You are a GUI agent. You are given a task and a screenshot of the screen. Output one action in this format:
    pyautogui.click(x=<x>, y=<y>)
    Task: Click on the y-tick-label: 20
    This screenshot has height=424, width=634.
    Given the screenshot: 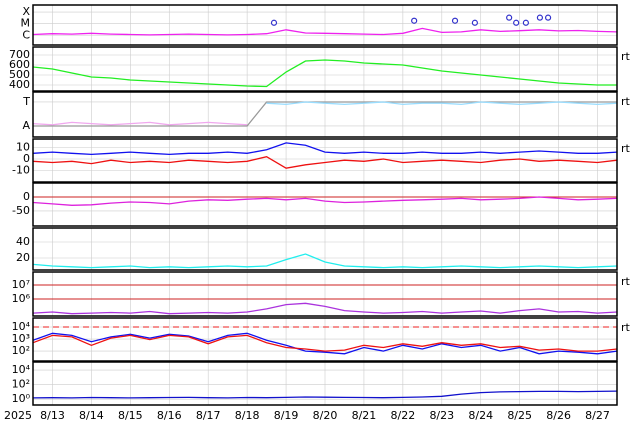 What is the action you would take?
    pyautogui.click(x=23, y=257)
    